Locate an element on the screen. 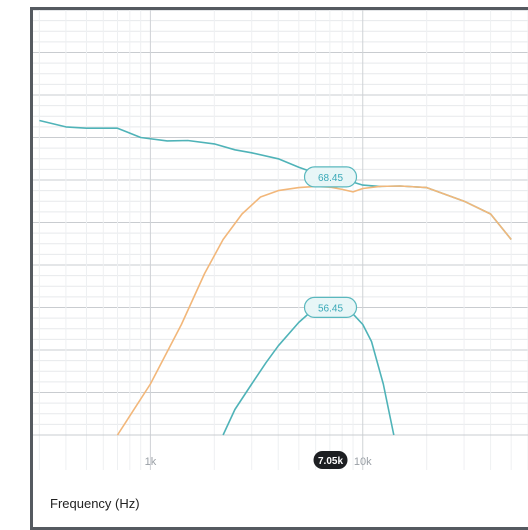 The image size is (528, 530). value-label-text: 68.45 is located at coordinates (330, 178).